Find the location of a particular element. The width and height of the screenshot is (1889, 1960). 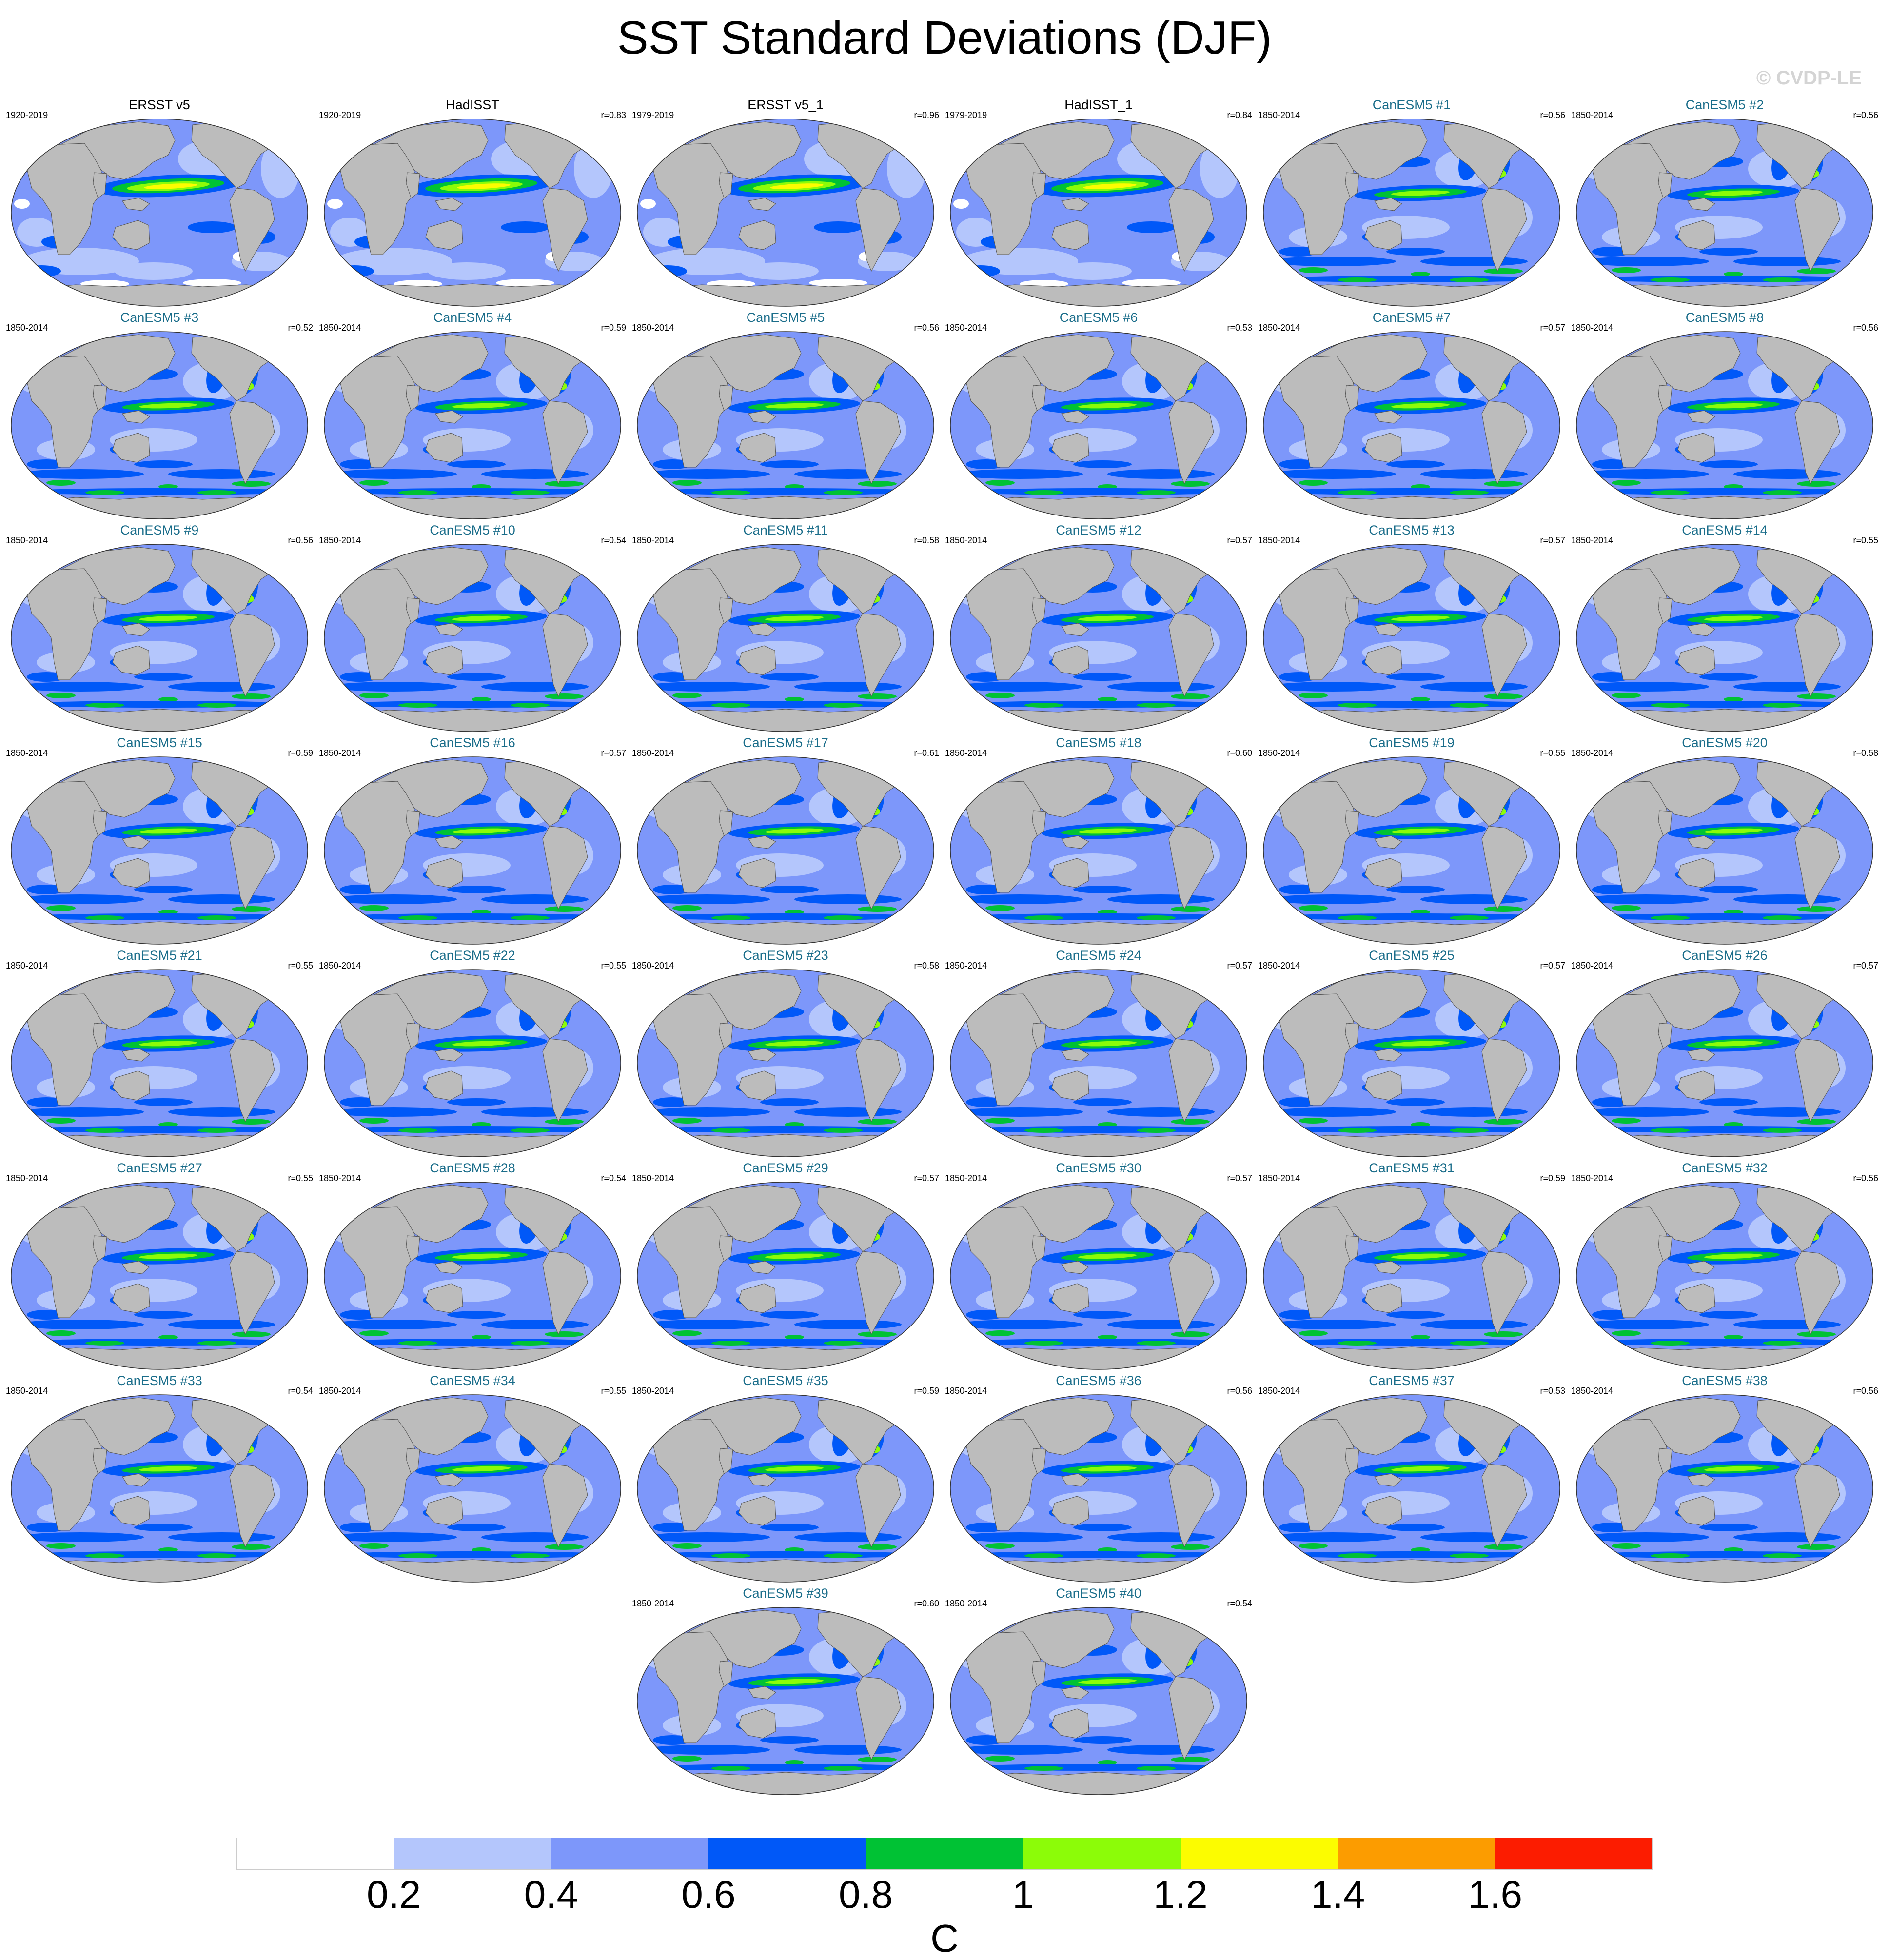

panel-title: CanESM5 #1 is located at coordinates (1411, 105).